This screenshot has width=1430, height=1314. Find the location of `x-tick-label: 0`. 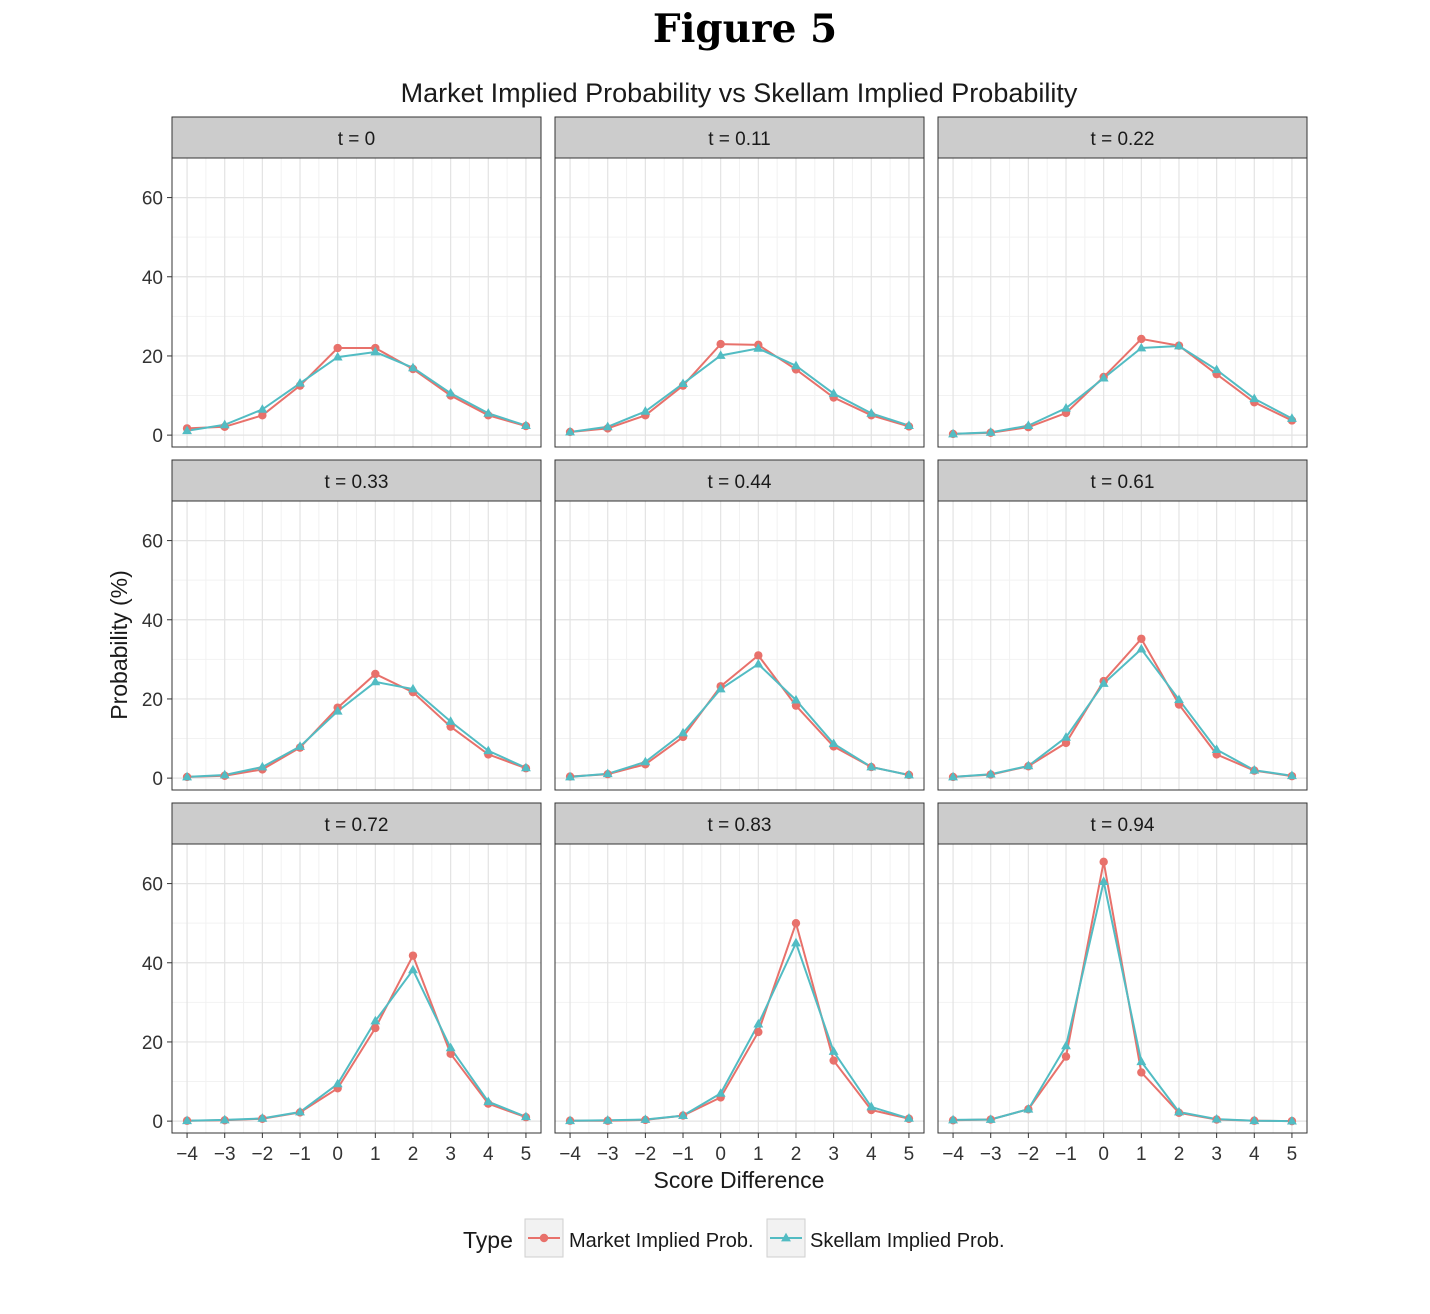

x-tick-label: 0 is located at coordinates (720, 1154).